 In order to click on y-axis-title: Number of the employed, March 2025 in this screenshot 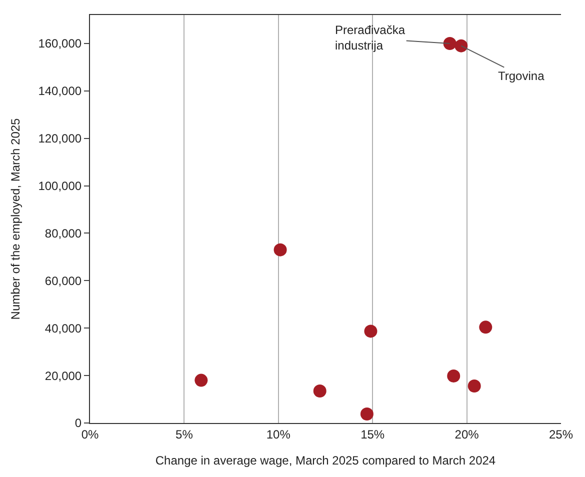, I will do `click(15, 219)`.